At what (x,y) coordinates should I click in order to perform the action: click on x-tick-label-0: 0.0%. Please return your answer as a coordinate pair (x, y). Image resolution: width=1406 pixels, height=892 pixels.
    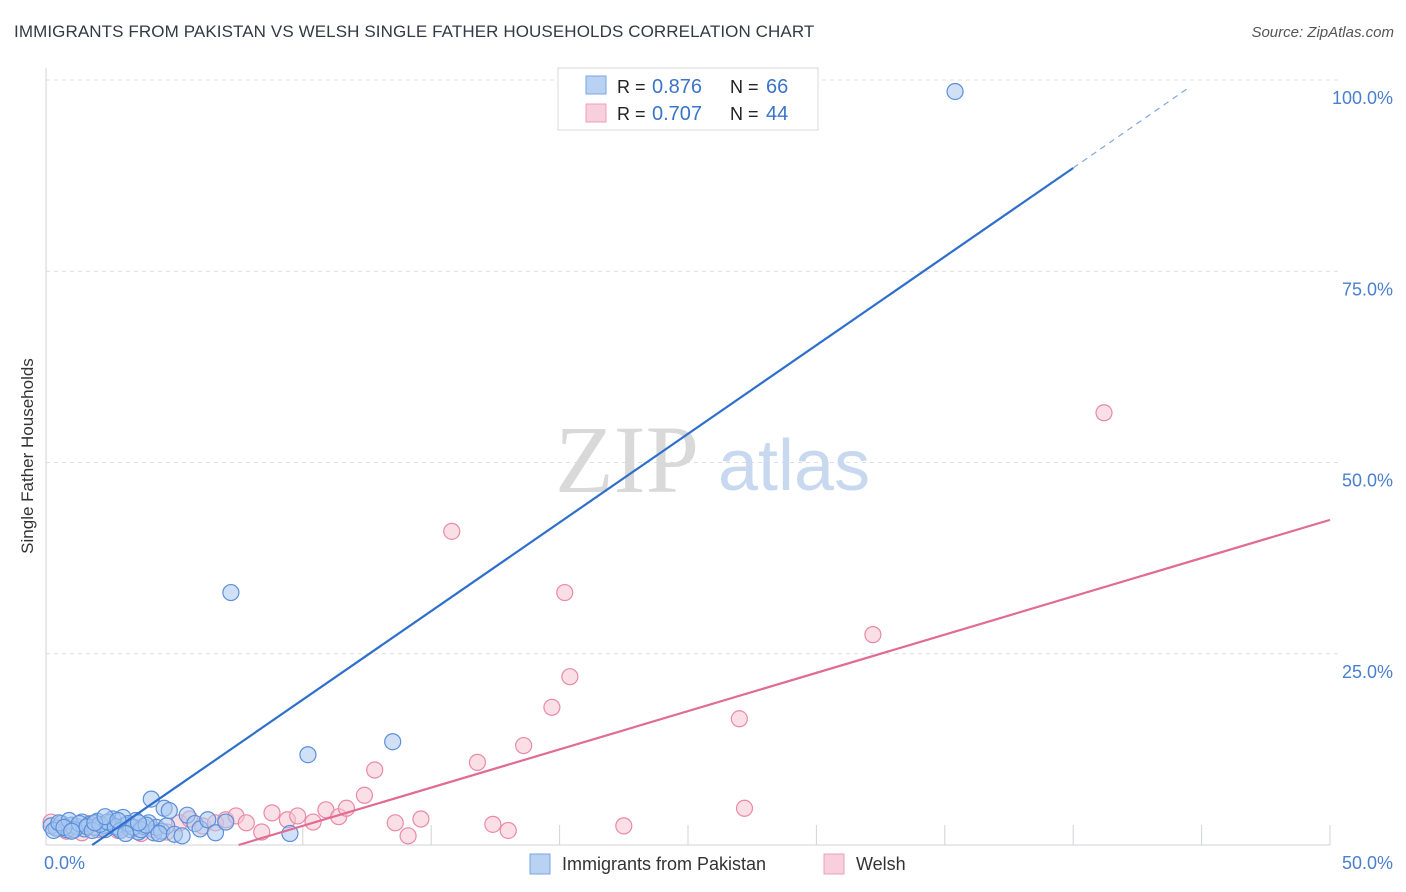
    Looking at the image, I should click on (64, 863).